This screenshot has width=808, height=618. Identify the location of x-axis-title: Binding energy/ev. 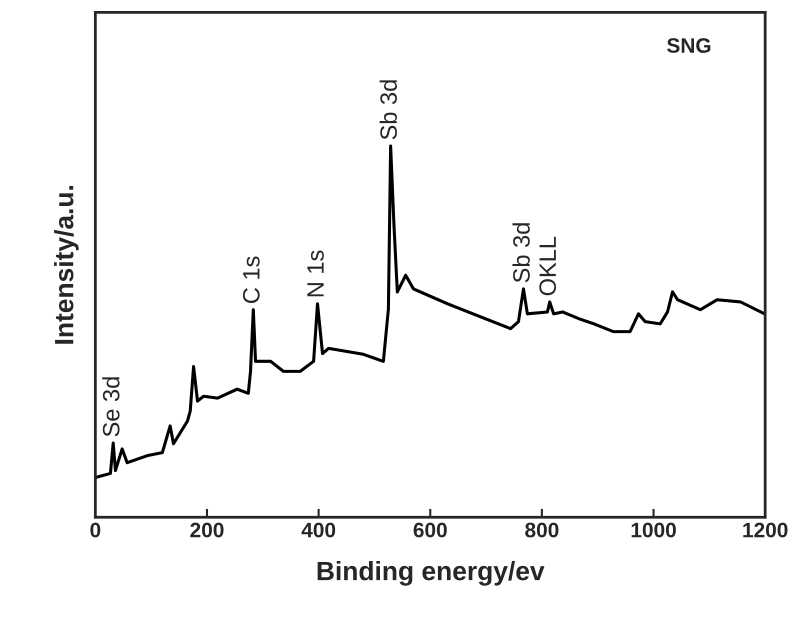
(431, 573).